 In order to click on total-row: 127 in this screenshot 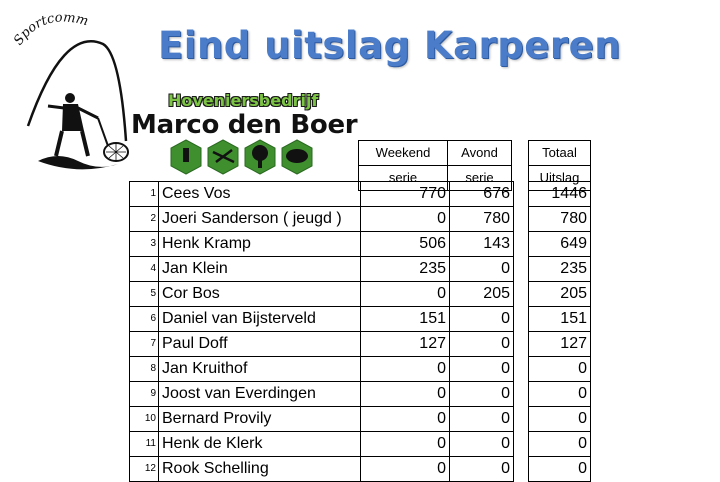, I will do `click(559, 344)`.